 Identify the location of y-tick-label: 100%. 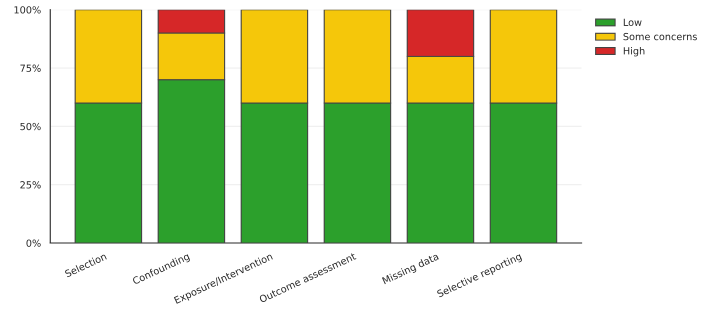
(27, 10).